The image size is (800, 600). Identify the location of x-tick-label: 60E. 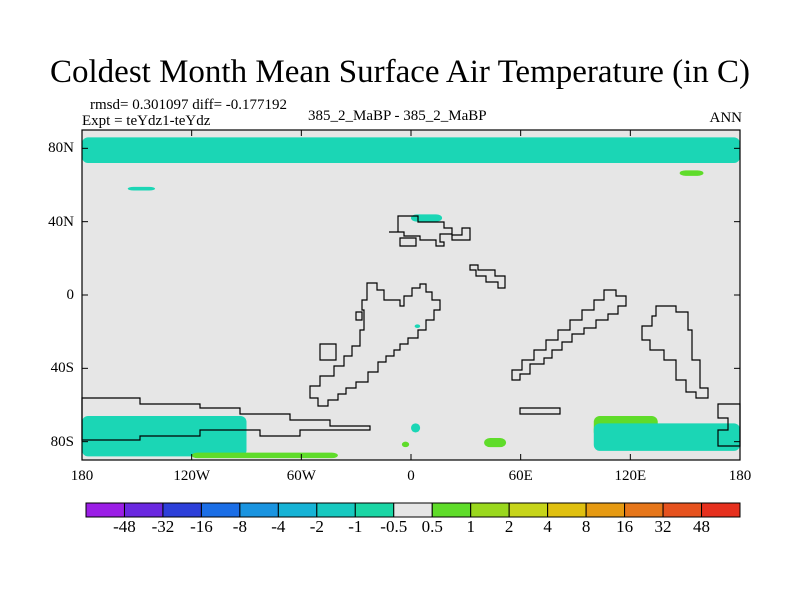
(520, 476).